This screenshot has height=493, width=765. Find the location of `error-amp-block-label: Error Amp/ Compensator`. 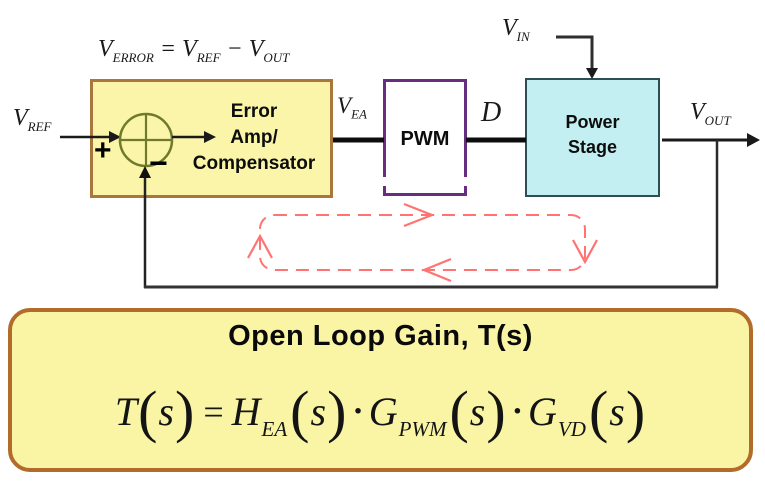

error-amp-block-label: Error Amp/ Compensator is located at coordinates (254, 138).